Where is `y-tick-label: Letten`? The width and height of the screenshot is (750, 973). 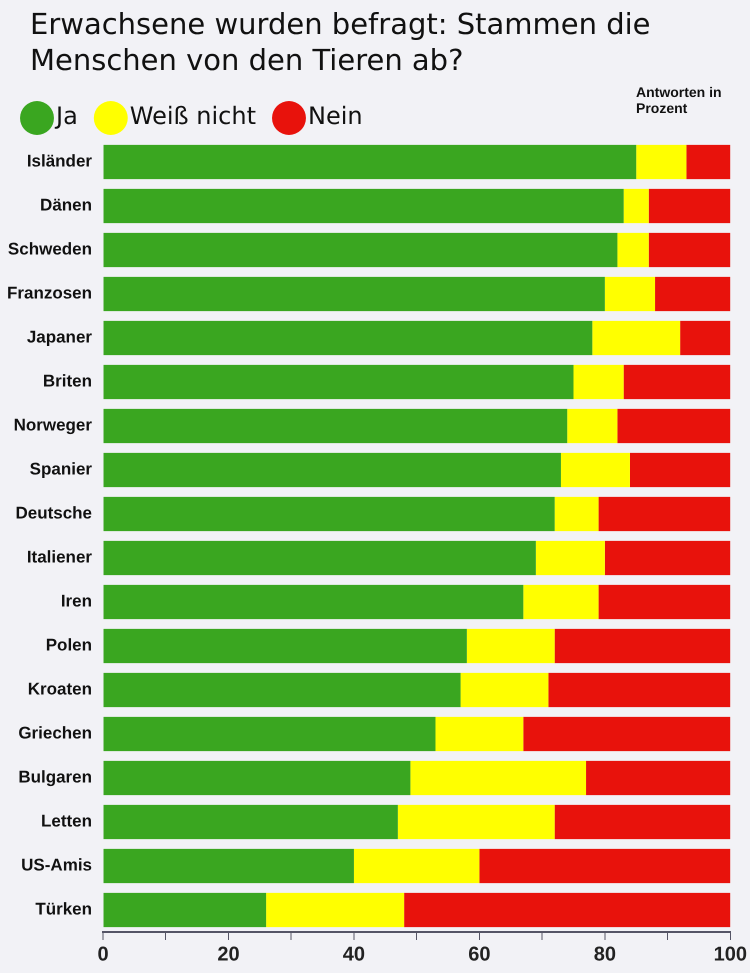
y-tick-label: Letten is located at coordinates (66, 821).